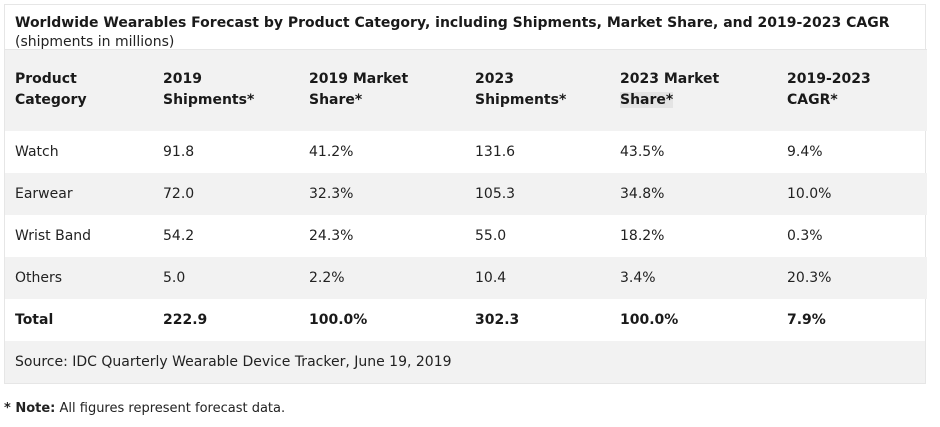 The image size is (940, 427). I want to click on highlighted-text: Share*, so click(647, 100).